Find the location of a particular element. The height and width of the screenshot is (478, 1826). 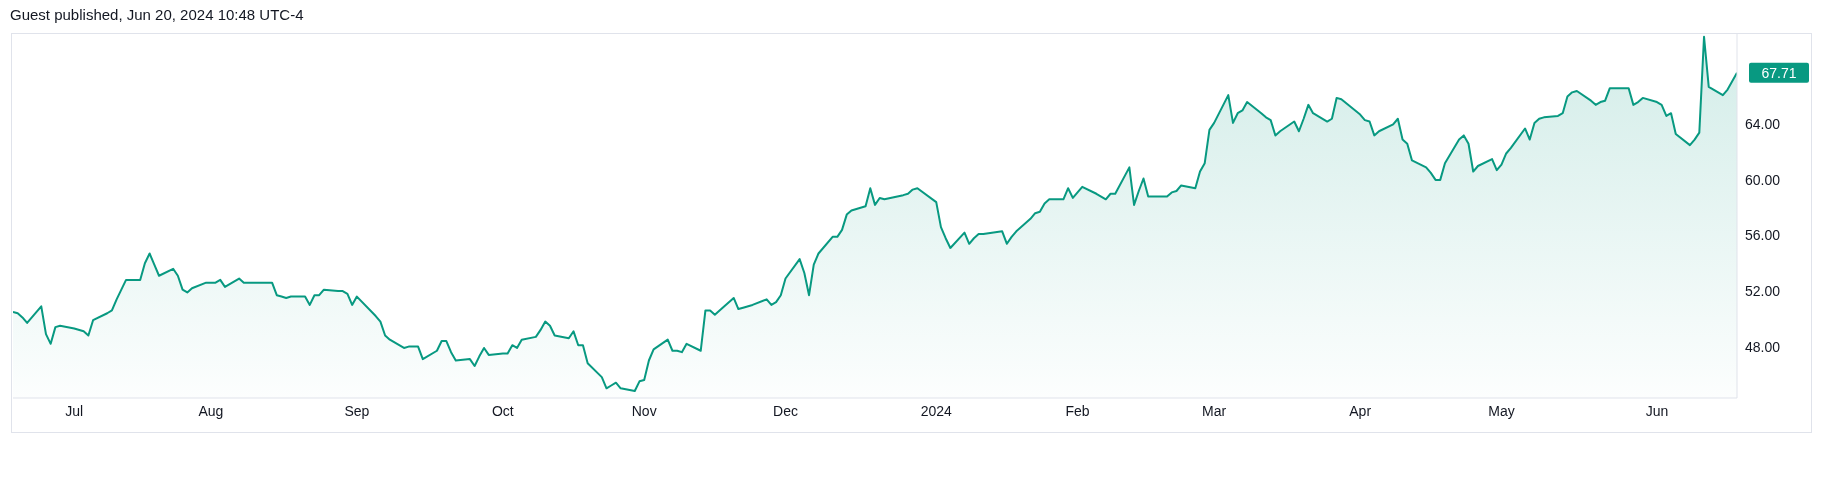

y-tick-label: 56.00 is located at coordinates (1763, 235).